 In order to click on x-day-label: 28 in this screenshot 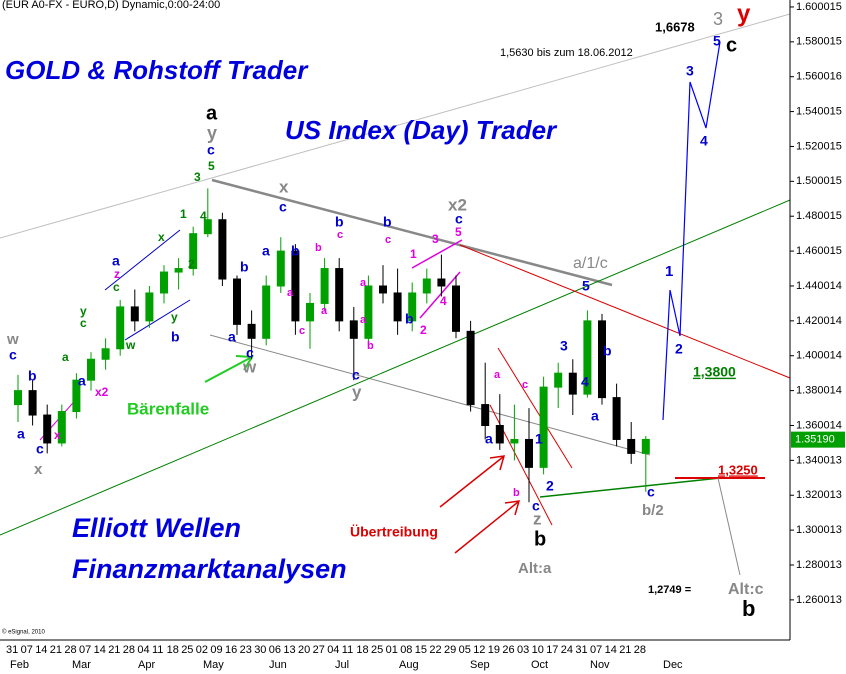, I will do `click(70, 650)`.